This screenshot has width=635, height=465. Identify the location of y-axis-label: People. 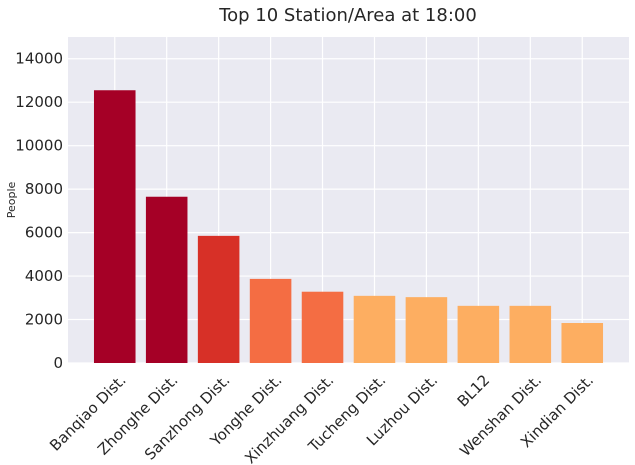
(11, 199).